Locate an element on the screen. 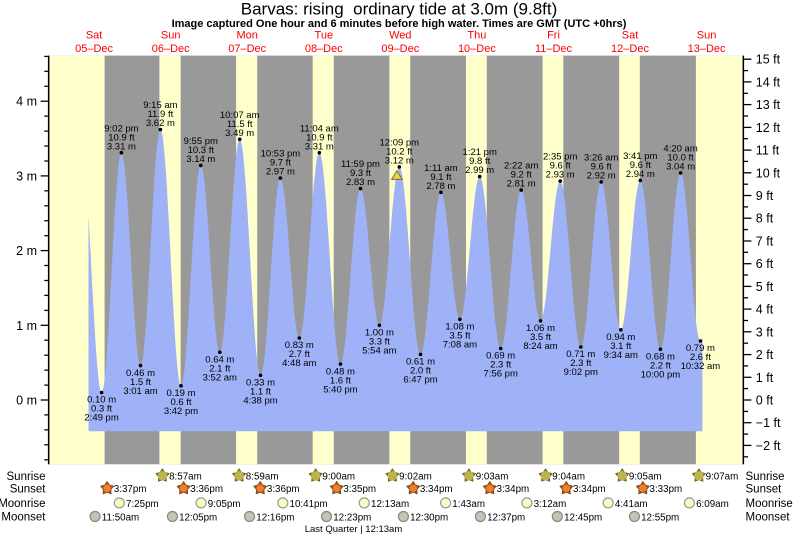 The height and width of the screenshot is (537, 793). svg-text: 9:05pm is located at coordinates (224, 504).